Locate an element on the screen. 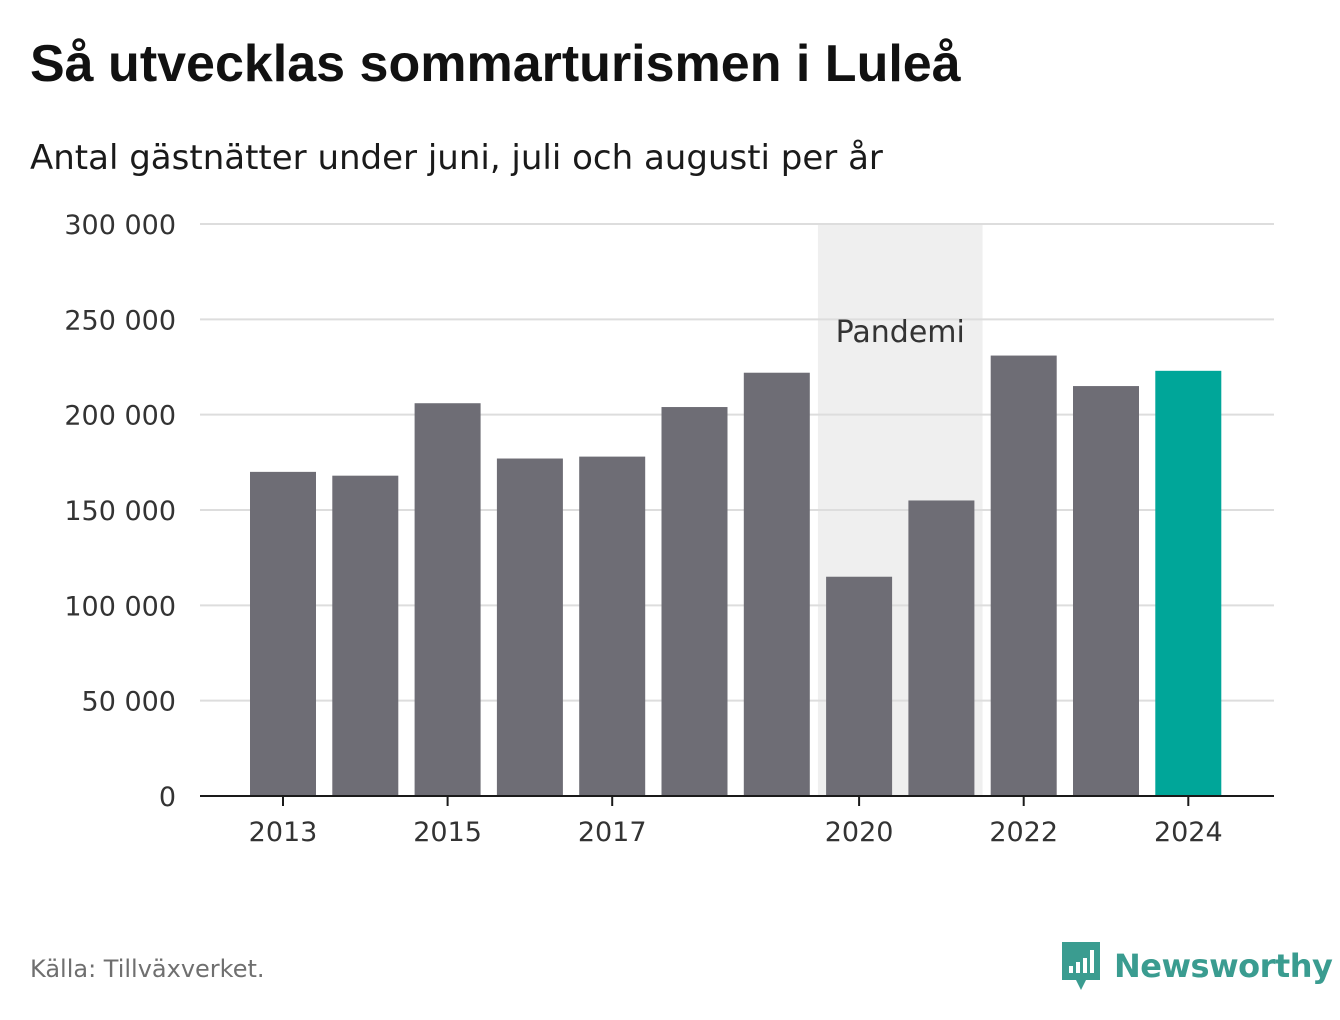 The image size is (1340, 1020). y-tick-label: 250 000 is located at coordinates (120, 320).